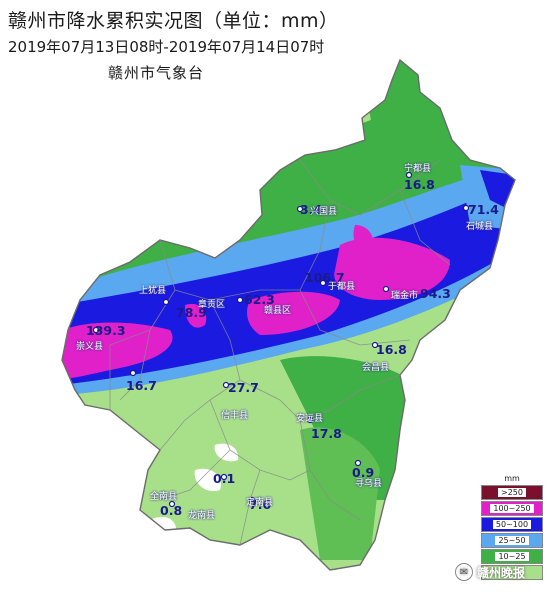 This screenshot has height=596, width=550. I want to click on legend-item-100-250: 100~250, so click(512, 508).